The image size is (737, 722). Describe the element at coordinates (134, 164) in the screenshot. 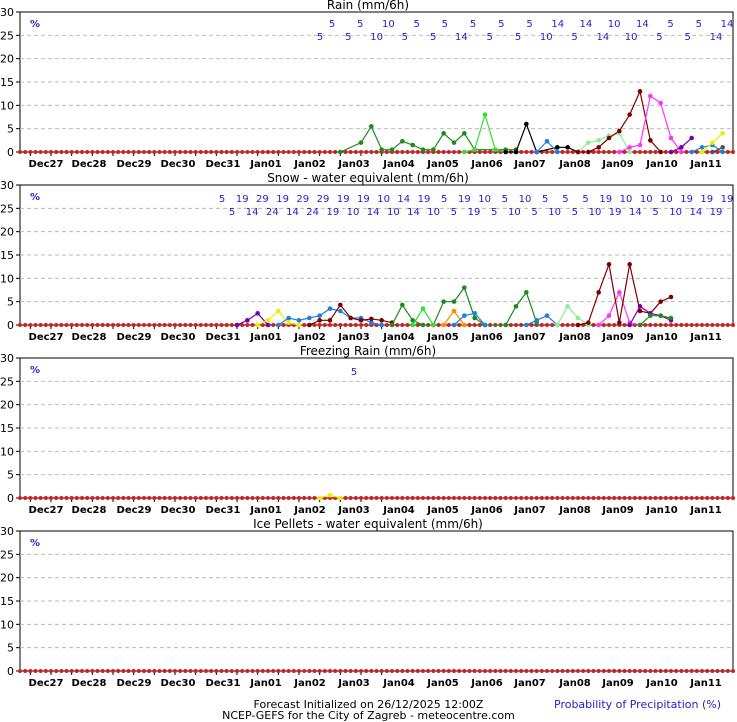

I see `x-tick-label: Dec29` at that location.